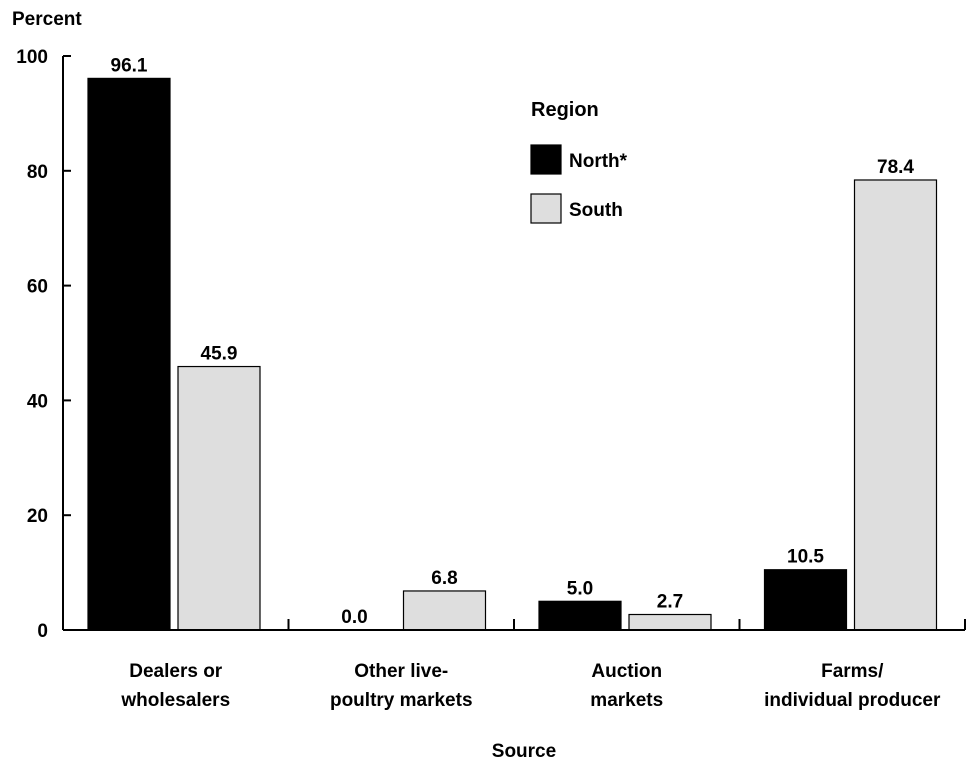 The height and width of the screenshot is (763, 971). Describe the element at coordinates (805, 557) in the screenshot. I see `bar-data-label: 10.5` at that location.